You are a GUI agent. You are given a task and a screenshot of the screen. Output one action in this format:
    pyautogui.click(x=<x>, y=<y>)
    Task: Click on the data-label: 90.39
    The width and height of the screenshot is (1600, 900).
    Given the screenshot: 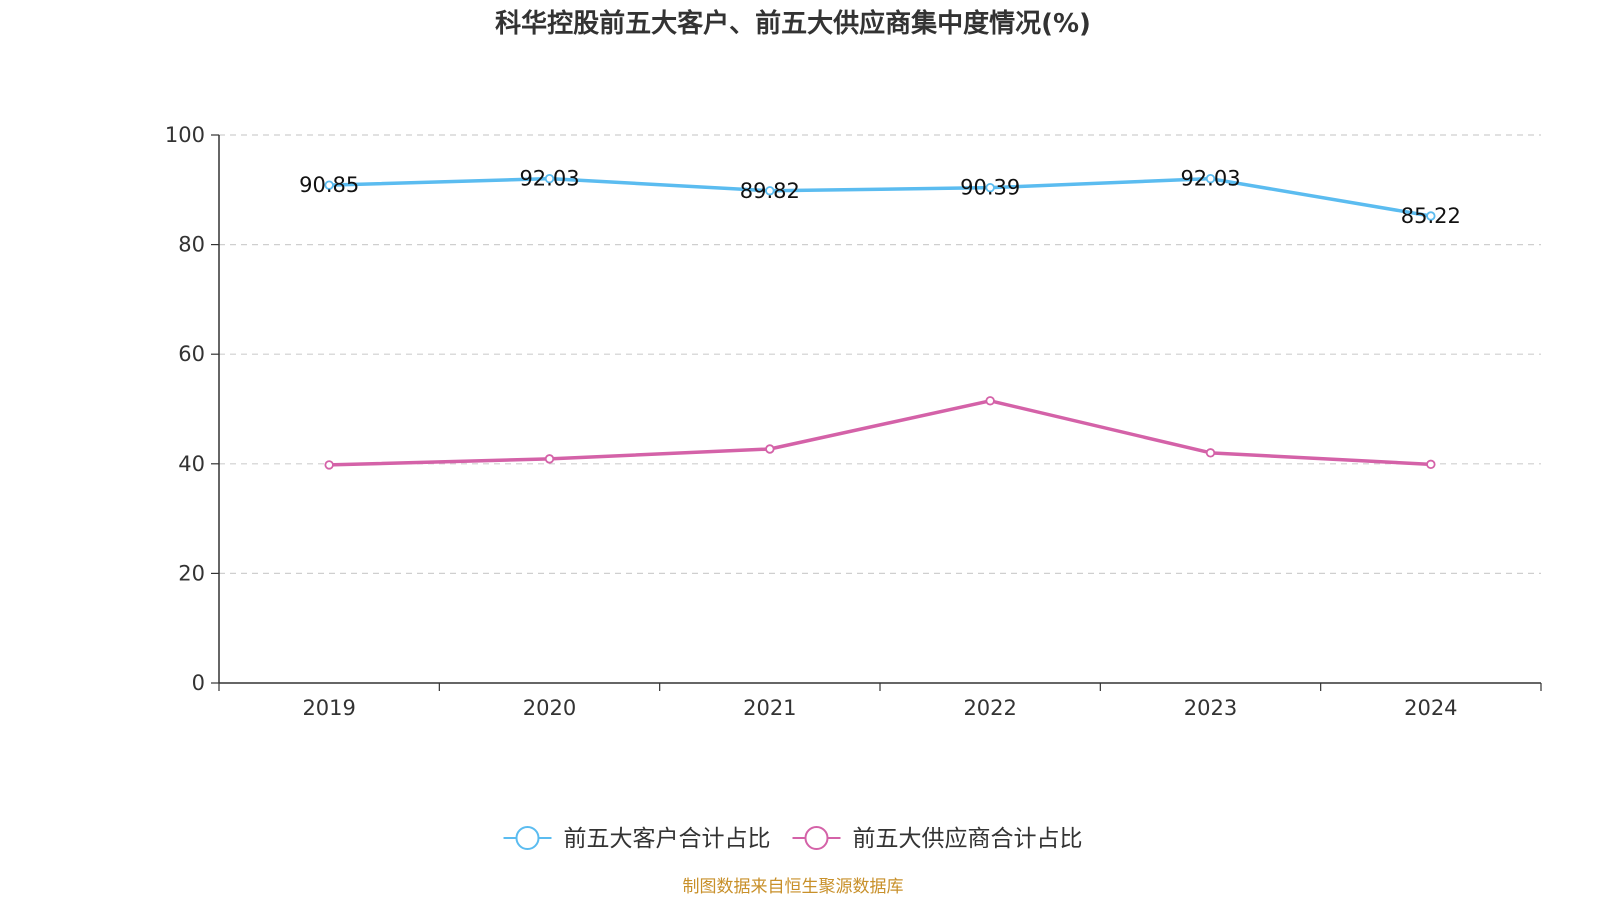 What is the action you would take?
    pyautogui.click(x=990, y=188)
    